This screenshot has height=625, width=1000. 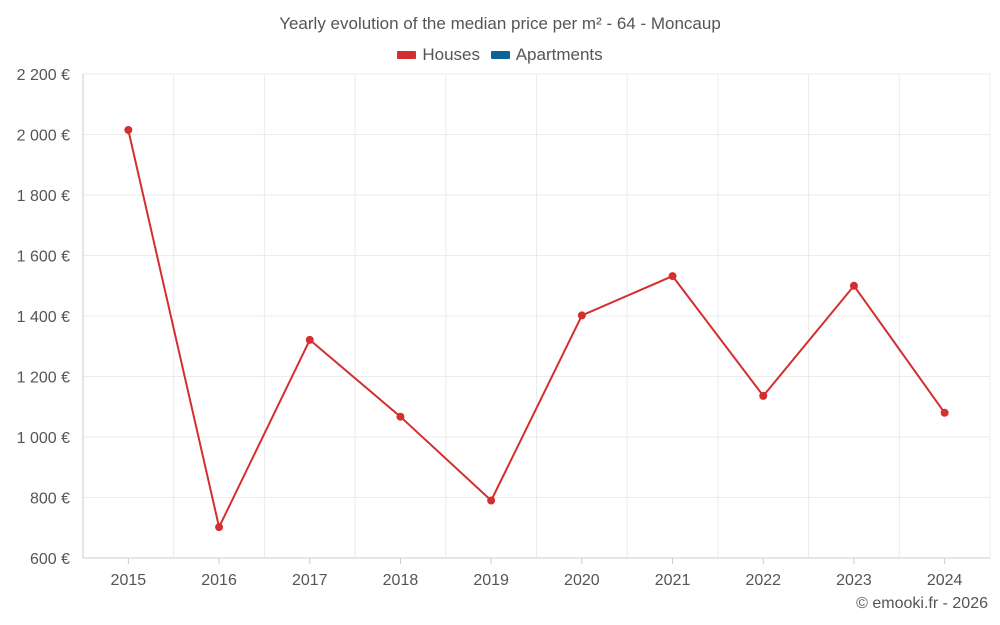 I want to click on data-point-2024, so click(x=944, y=412).